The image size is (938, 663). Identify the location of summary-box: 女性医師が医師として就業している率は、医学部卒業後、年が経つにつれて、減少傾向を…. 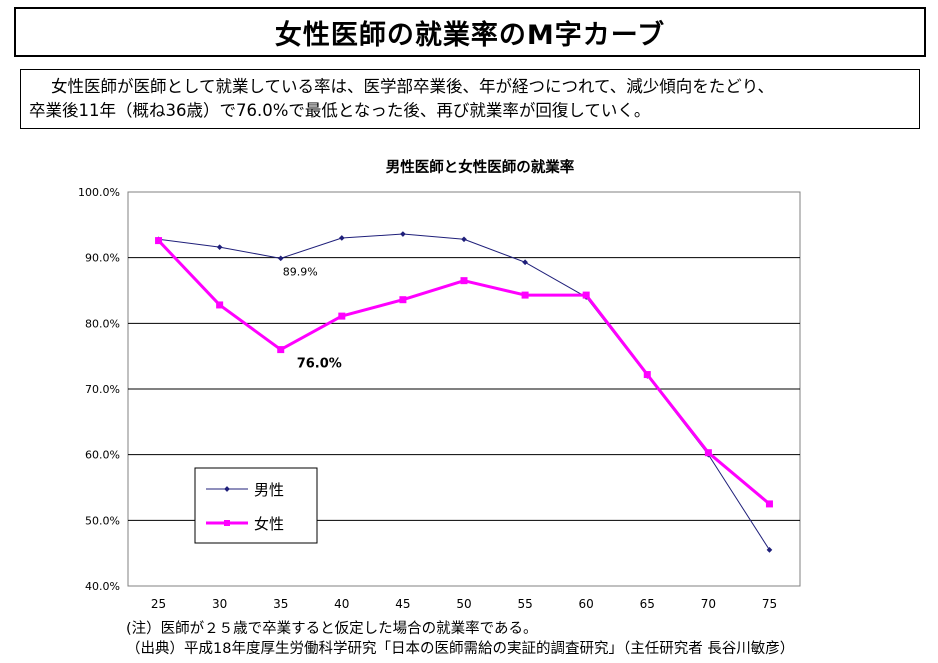
(470, 99).